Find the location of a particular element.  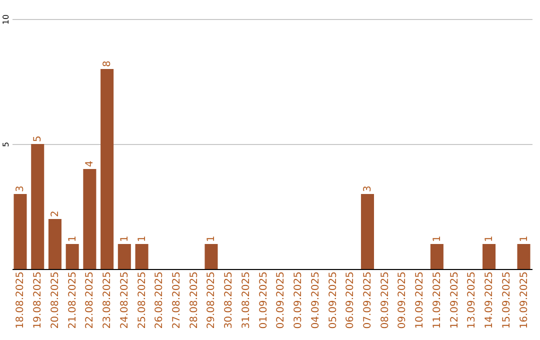

x-tick-label: 19.08.2025 is located at coordinates (38, 300).